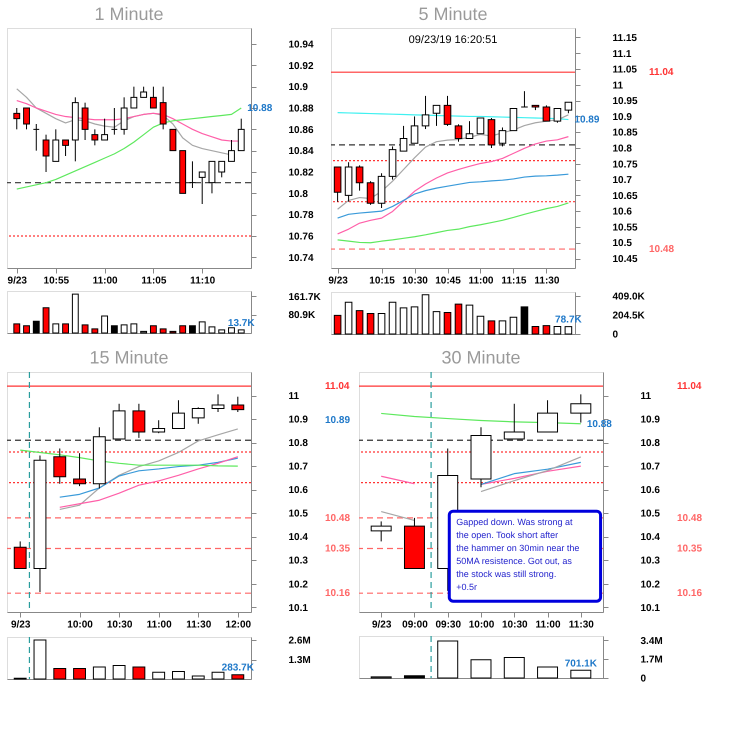 This screenshot has width=737, height=750. What do you see at coordinates (625, 164) in the screenshot?
I see `y-tick-label: 10.75` at bounding box center [625, 164].